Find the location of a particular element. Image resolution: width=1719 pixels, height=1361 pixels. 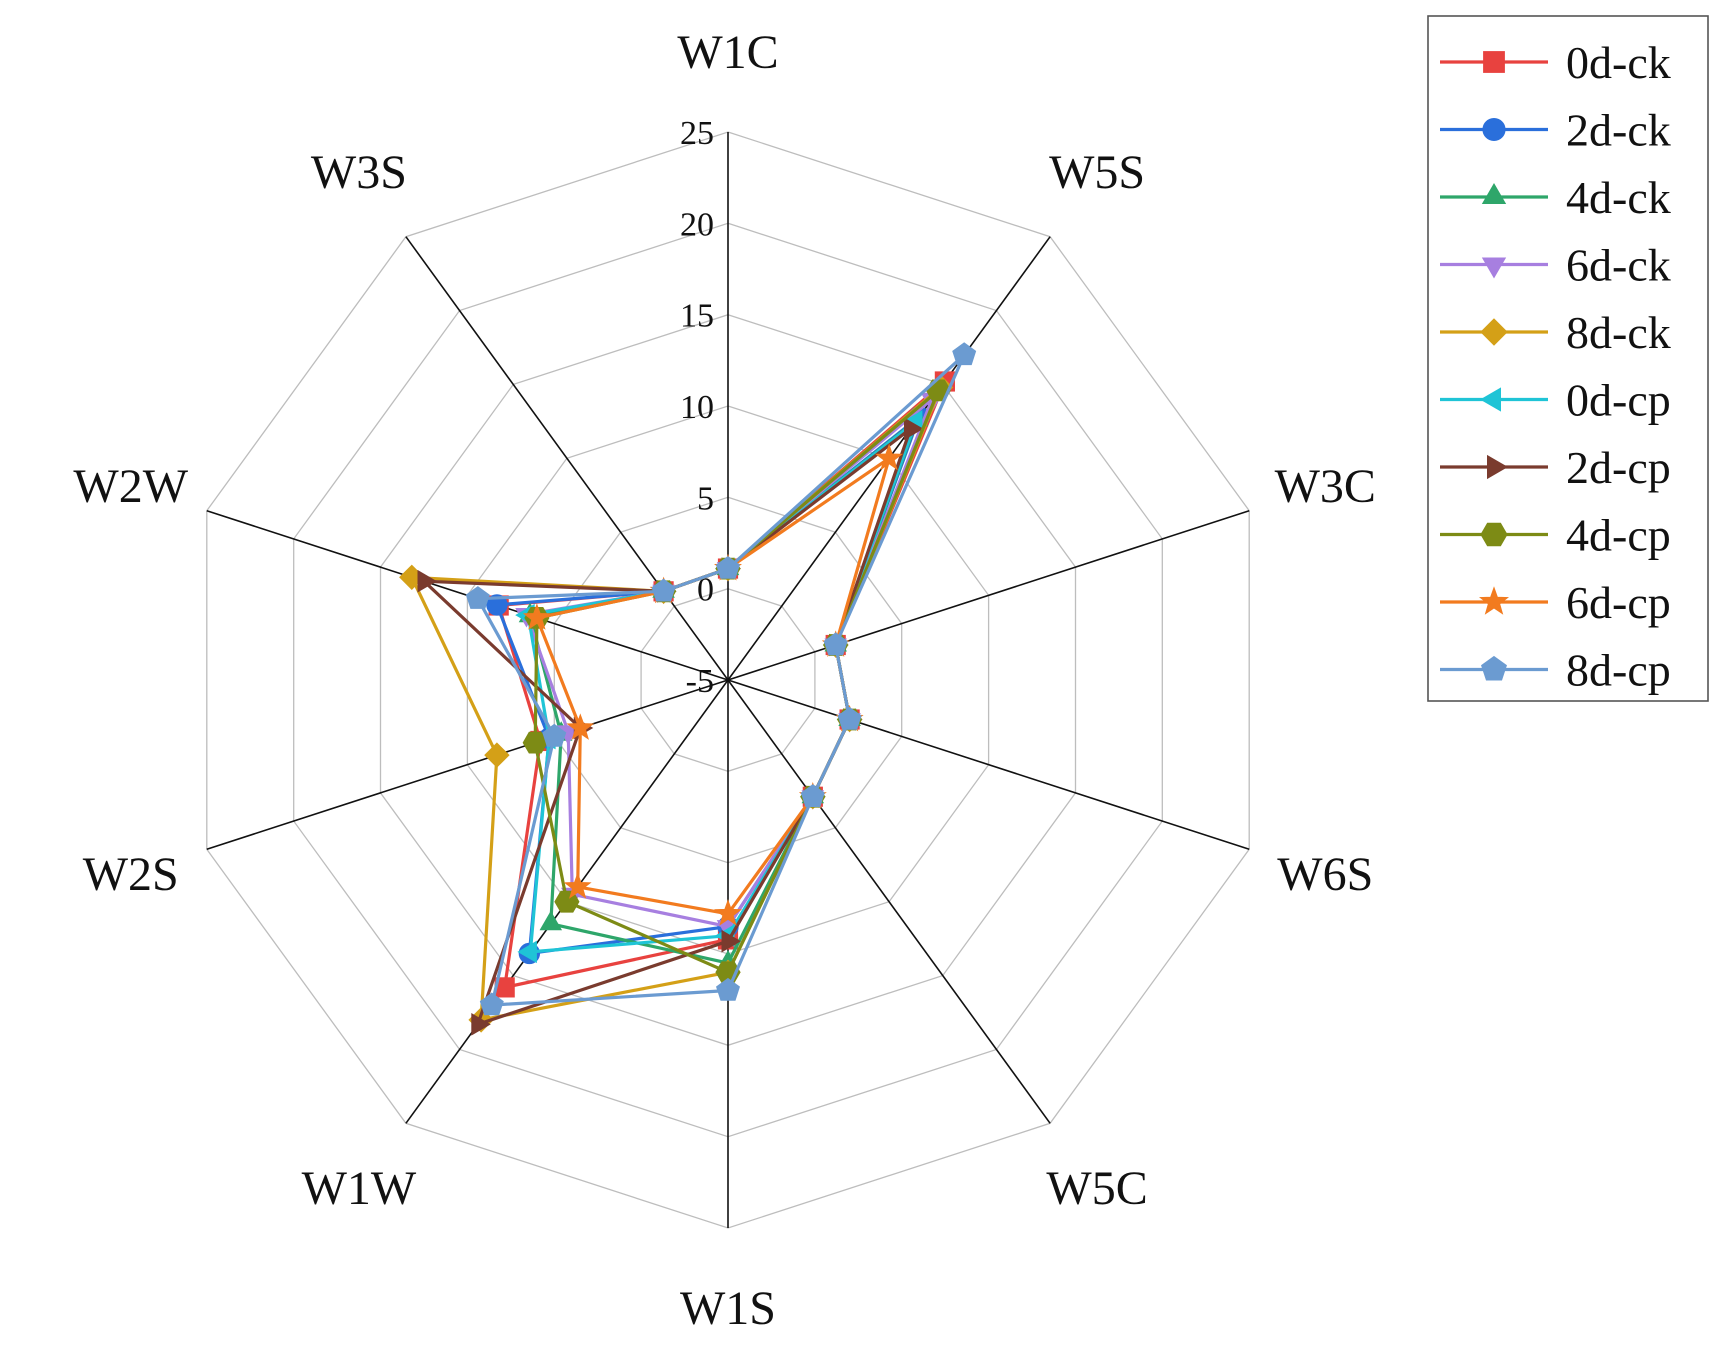

axis-label: W1W is located at coordinates (359, 1188).